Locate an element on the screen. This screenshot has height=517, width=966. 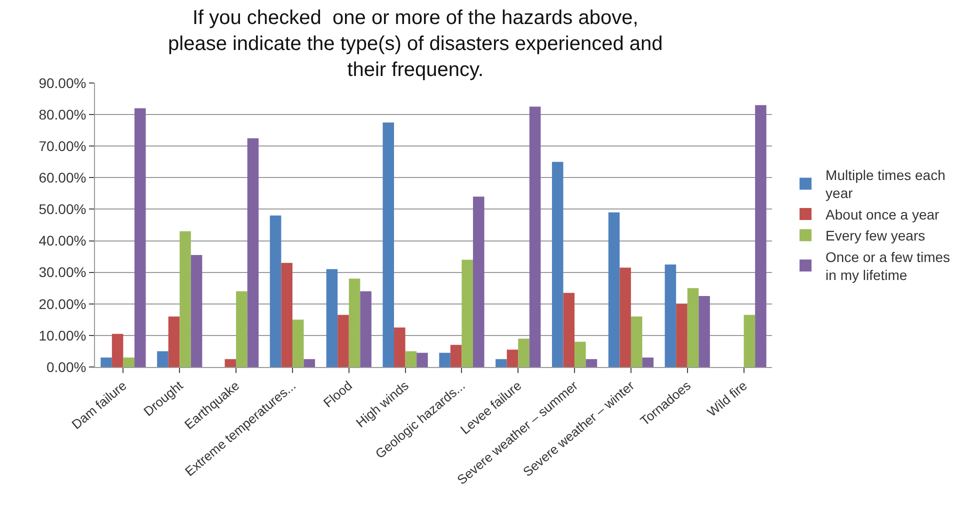
y-tick-label: 40.00% is located at coordinates (62, 240).